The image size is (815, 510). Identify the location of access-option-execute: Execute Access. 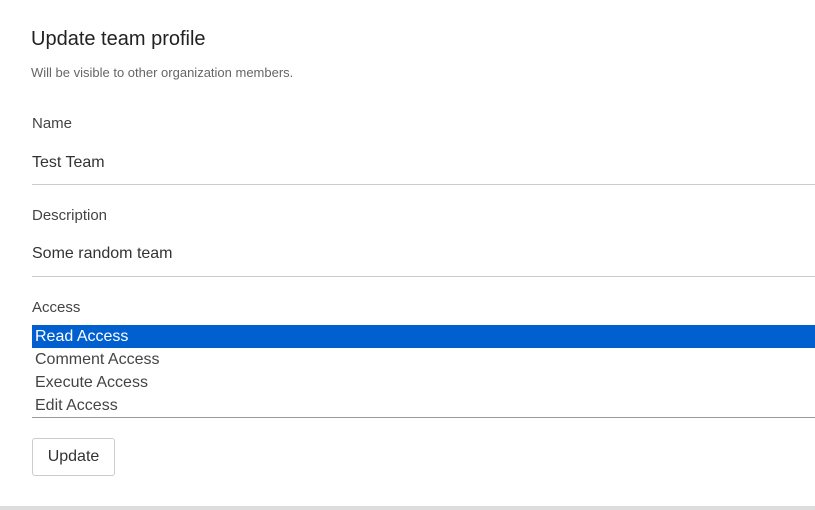
(91, 382).